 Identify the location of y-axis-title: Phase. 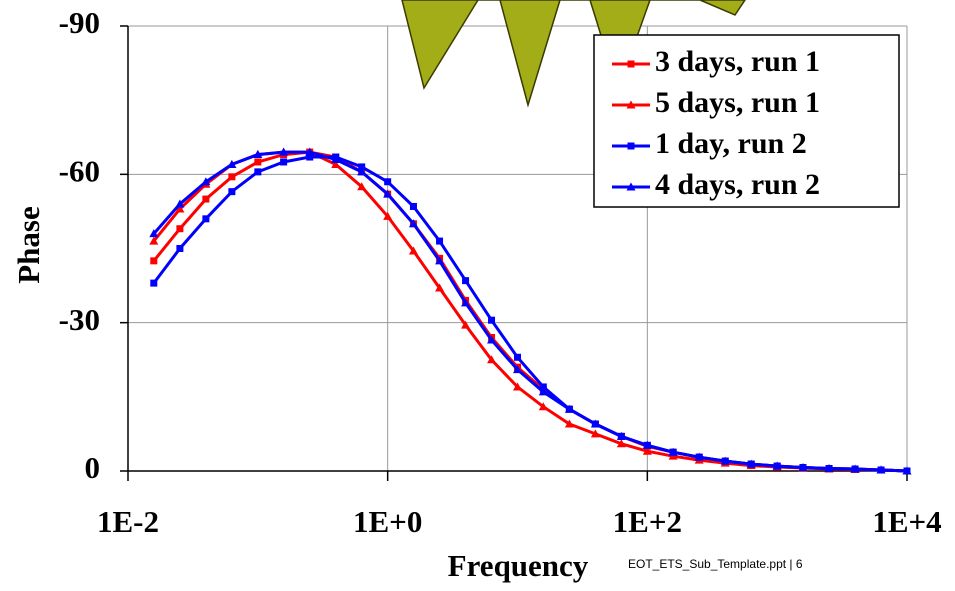
(28, 245).